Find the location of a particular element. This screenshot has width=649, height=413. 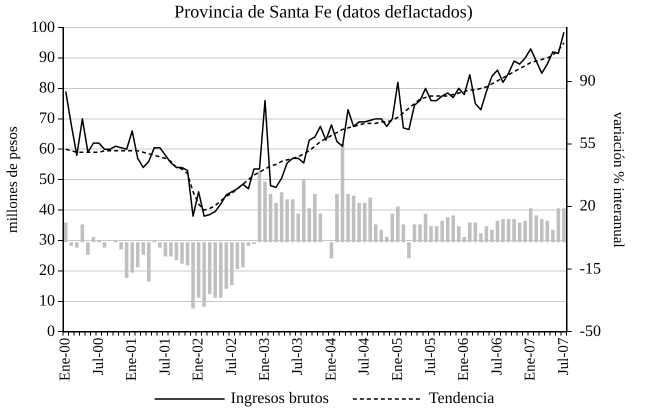

x-tick-label: Jul-01 is located at coordinates (165, 357).